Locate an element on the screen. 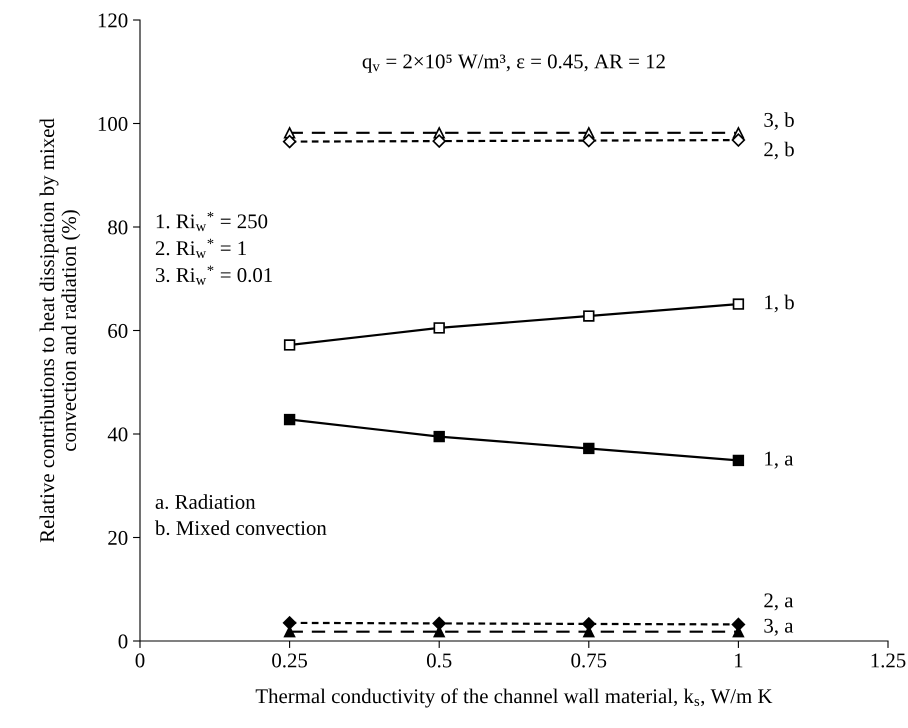  y-tick-label: 60 is located at coordinates (118, 331).